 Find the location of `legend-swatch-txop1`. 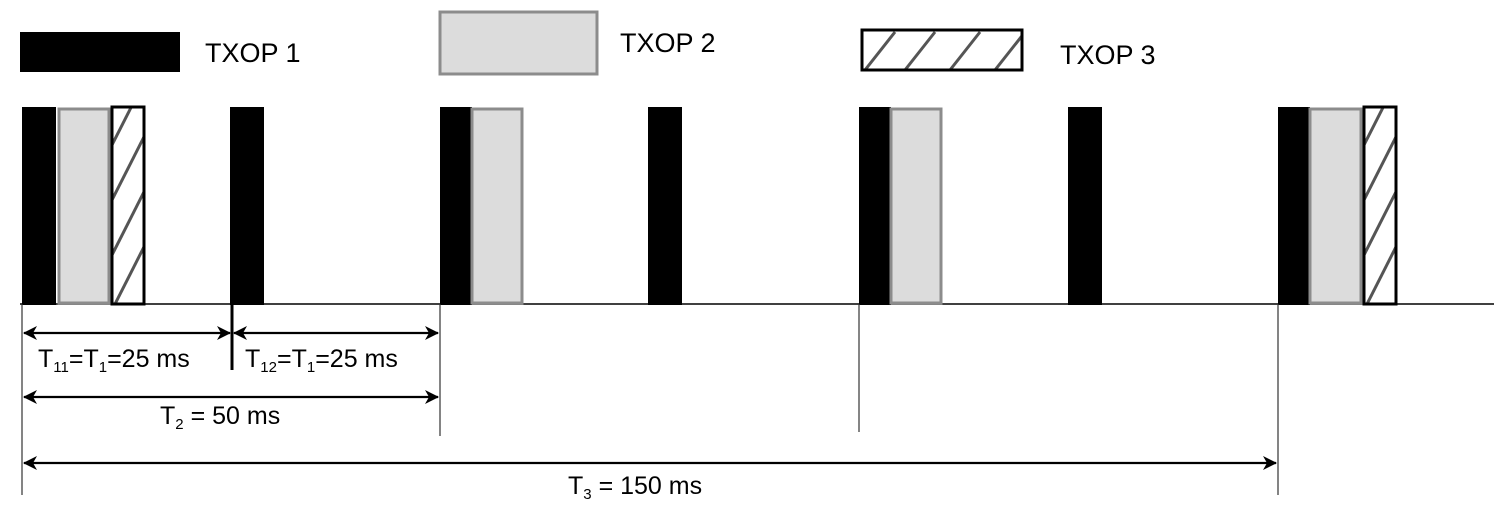

legend-swatch-txop1 is located at coordinates (100, 52).